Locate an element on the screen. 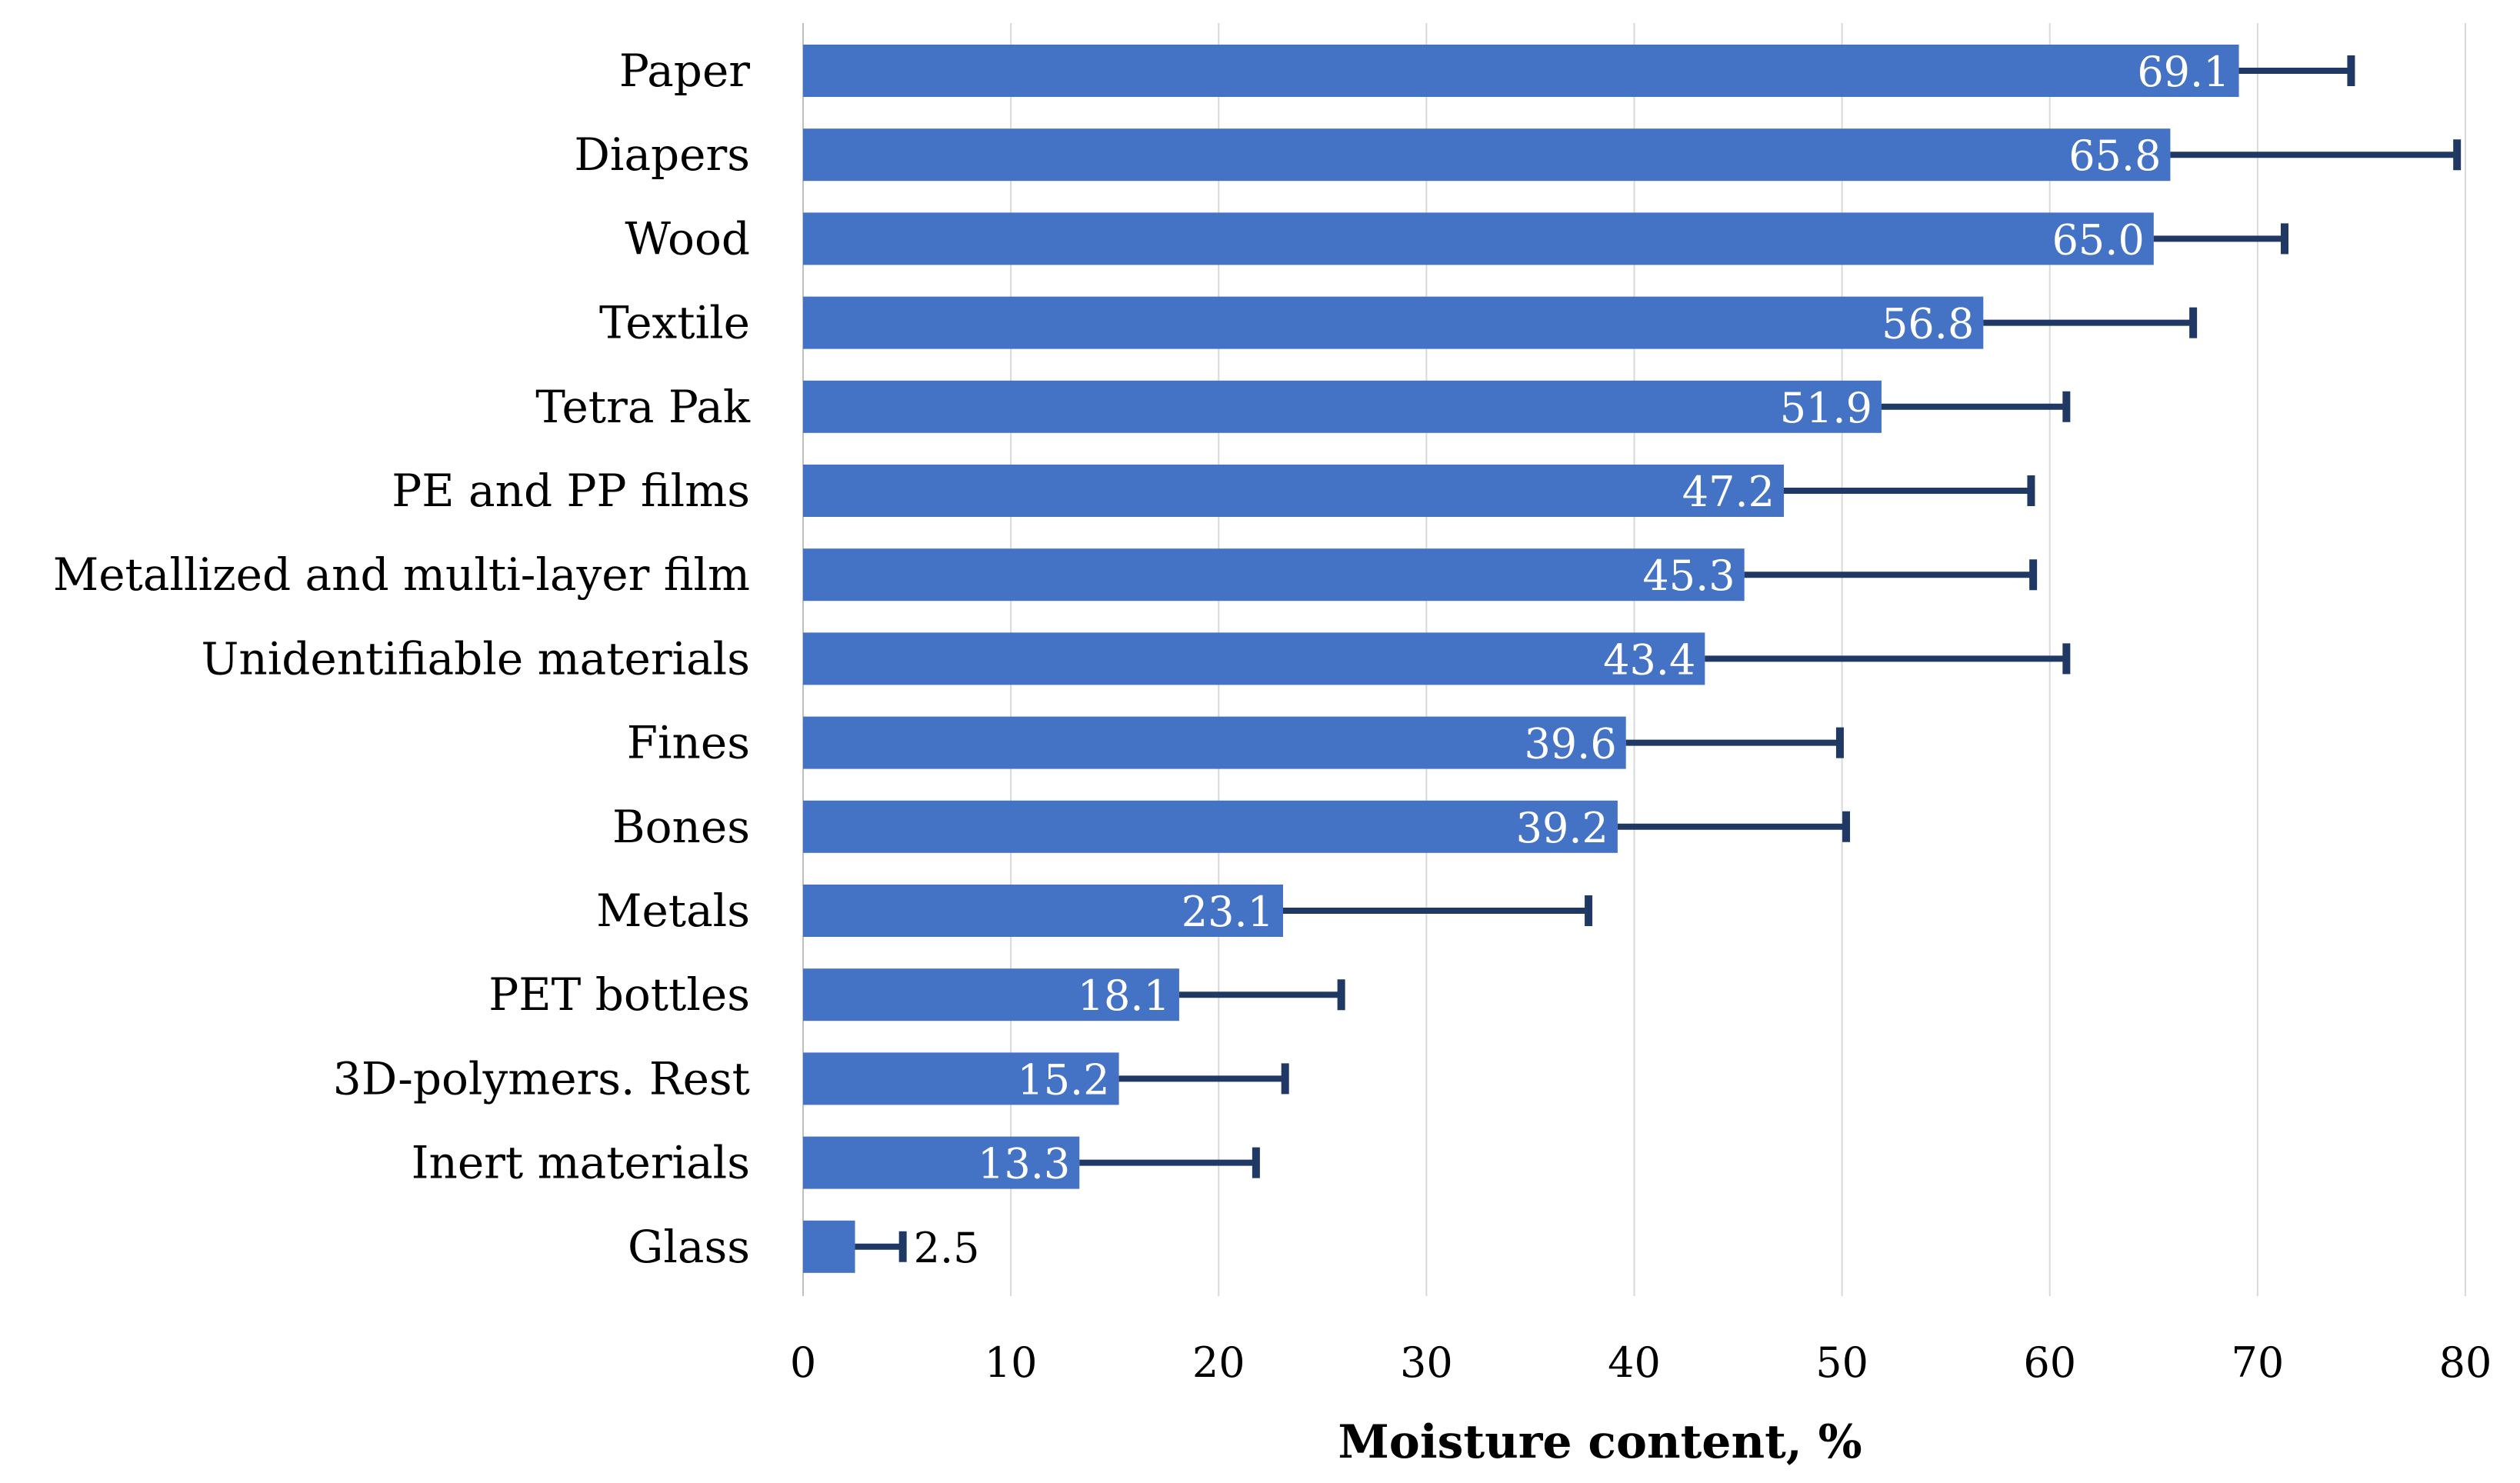 The height and width of the screenshot is (1483, 2520). x-axis-title: Moisture content, % is located at coordinates (1600, 1442).